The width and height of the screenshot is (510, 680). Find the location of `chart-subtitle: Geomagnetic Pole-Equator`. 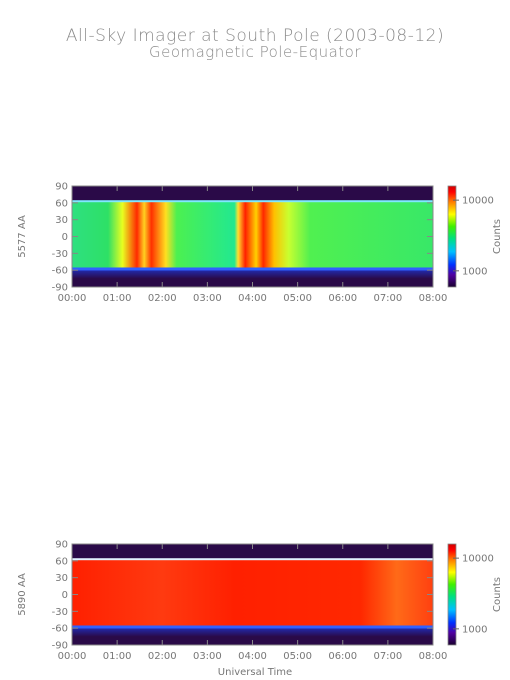

chart-subtitle: Geomagnetic Pole-Equator is located at coordinates (255, 52).